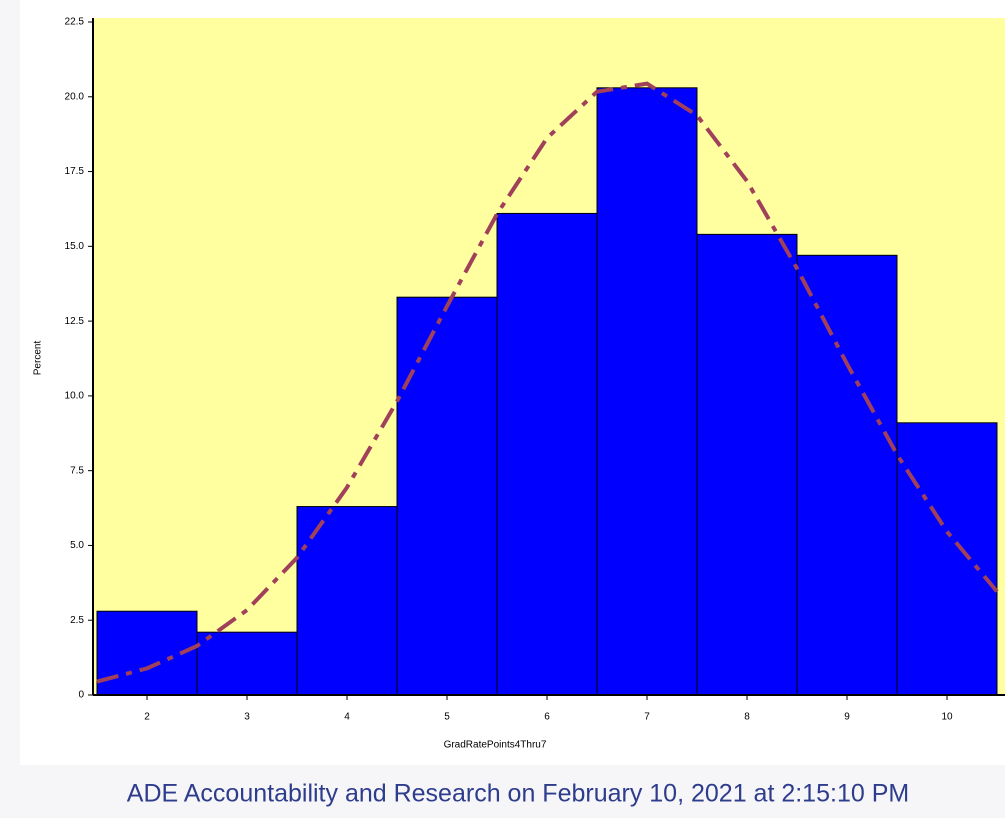 Image resolution: width=1005 pixels, height=818 pixels. Describe the element at coordinates (147, 717) in the screenshot. I see `x-tick-label: 2` at that location.